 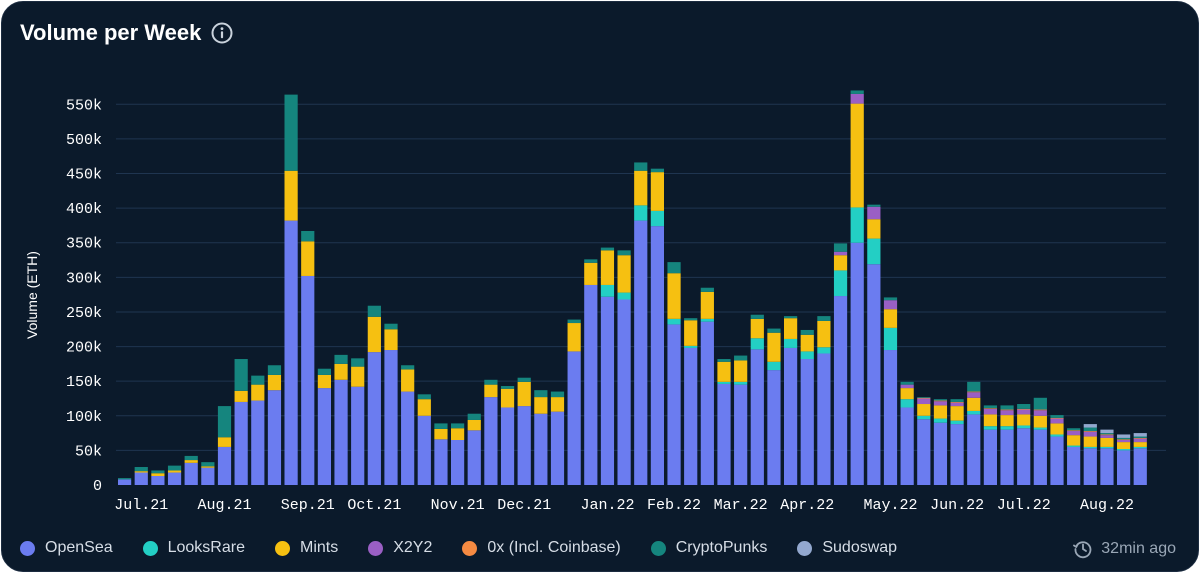 I want to click on legend-item: LooksRare, so click(x=193, y=548).